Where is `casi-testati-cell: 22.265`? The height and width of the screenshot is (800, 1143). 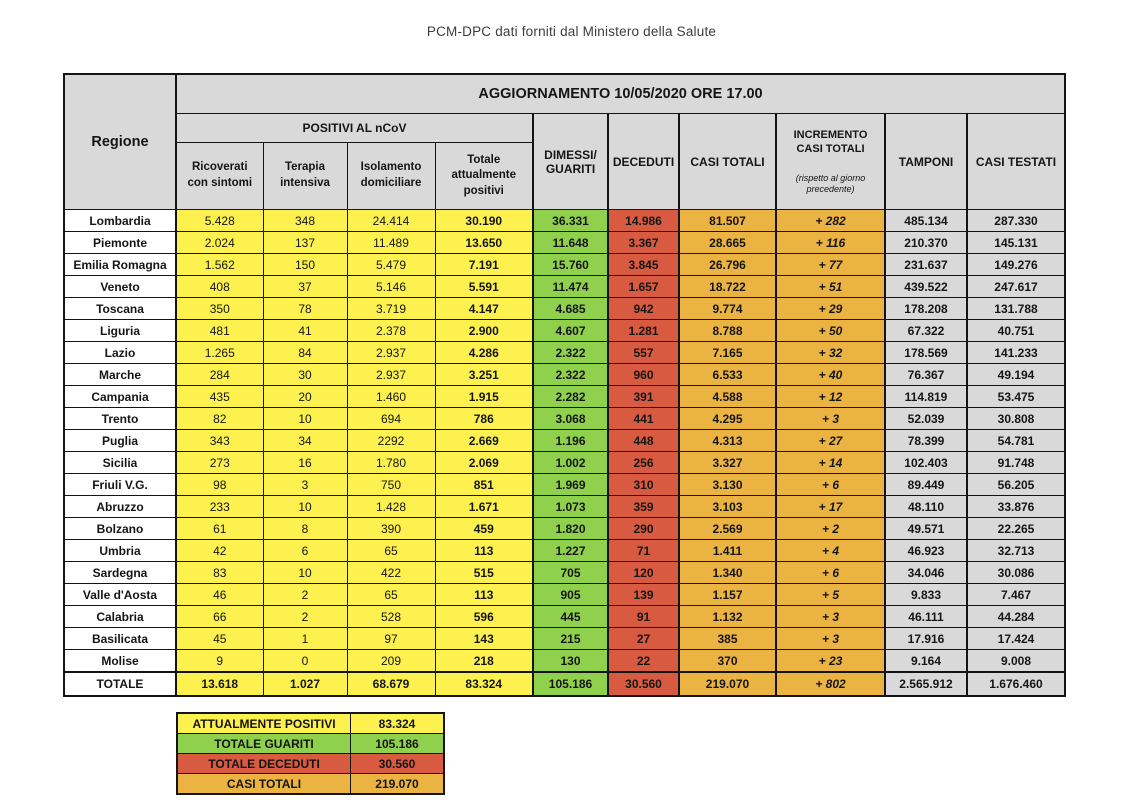 casi-testati-cell: 22.265 is located at coordinates (1016, 529).